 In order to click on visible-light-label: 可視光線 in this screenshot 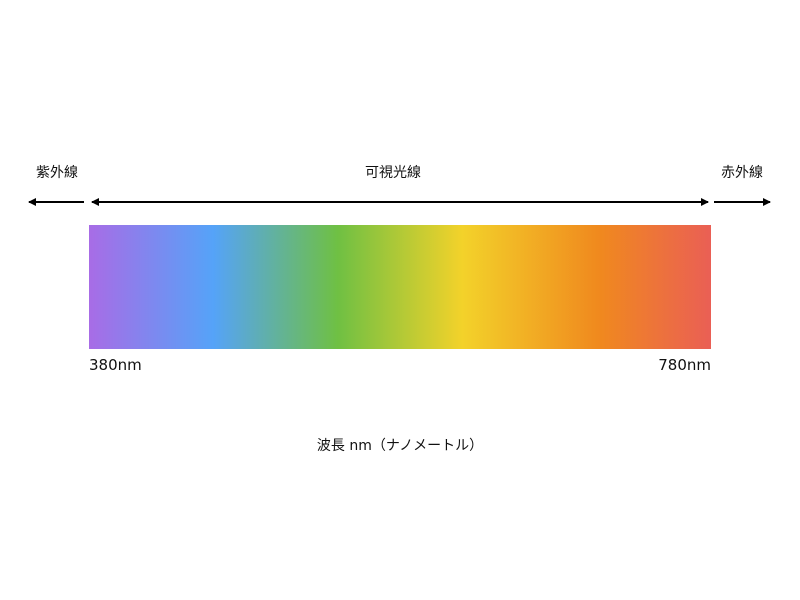, I will do `click(393, 173)`.